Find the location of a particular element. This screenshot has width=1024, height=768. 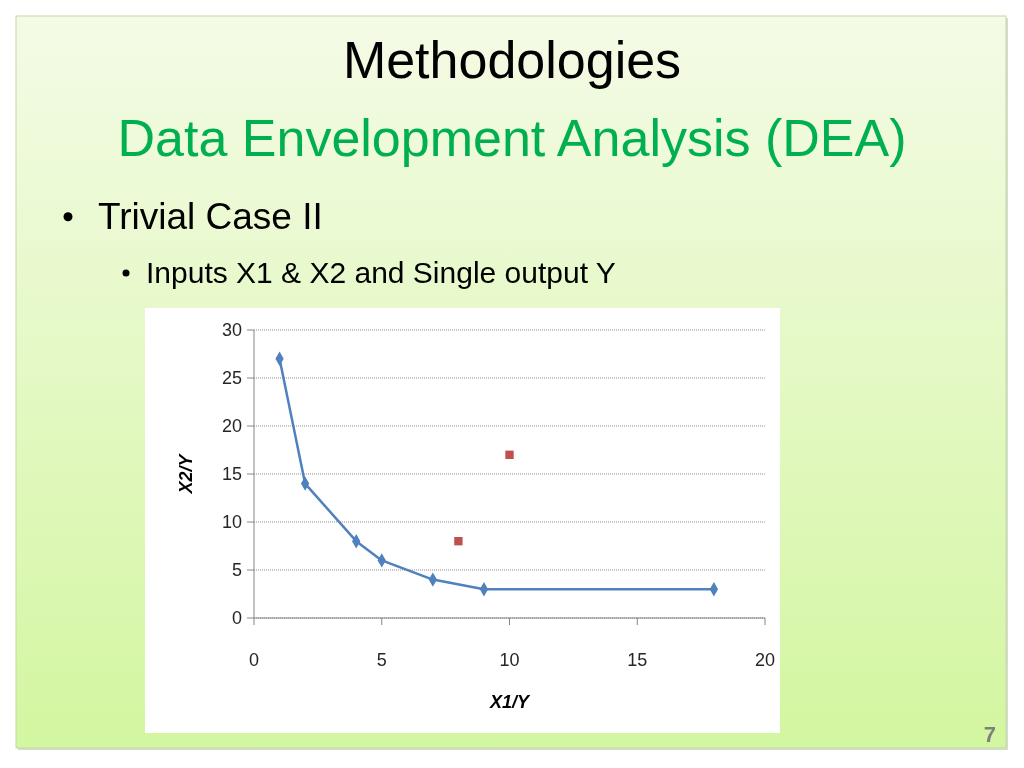

text: 7 is located at coordinates (989, 734).